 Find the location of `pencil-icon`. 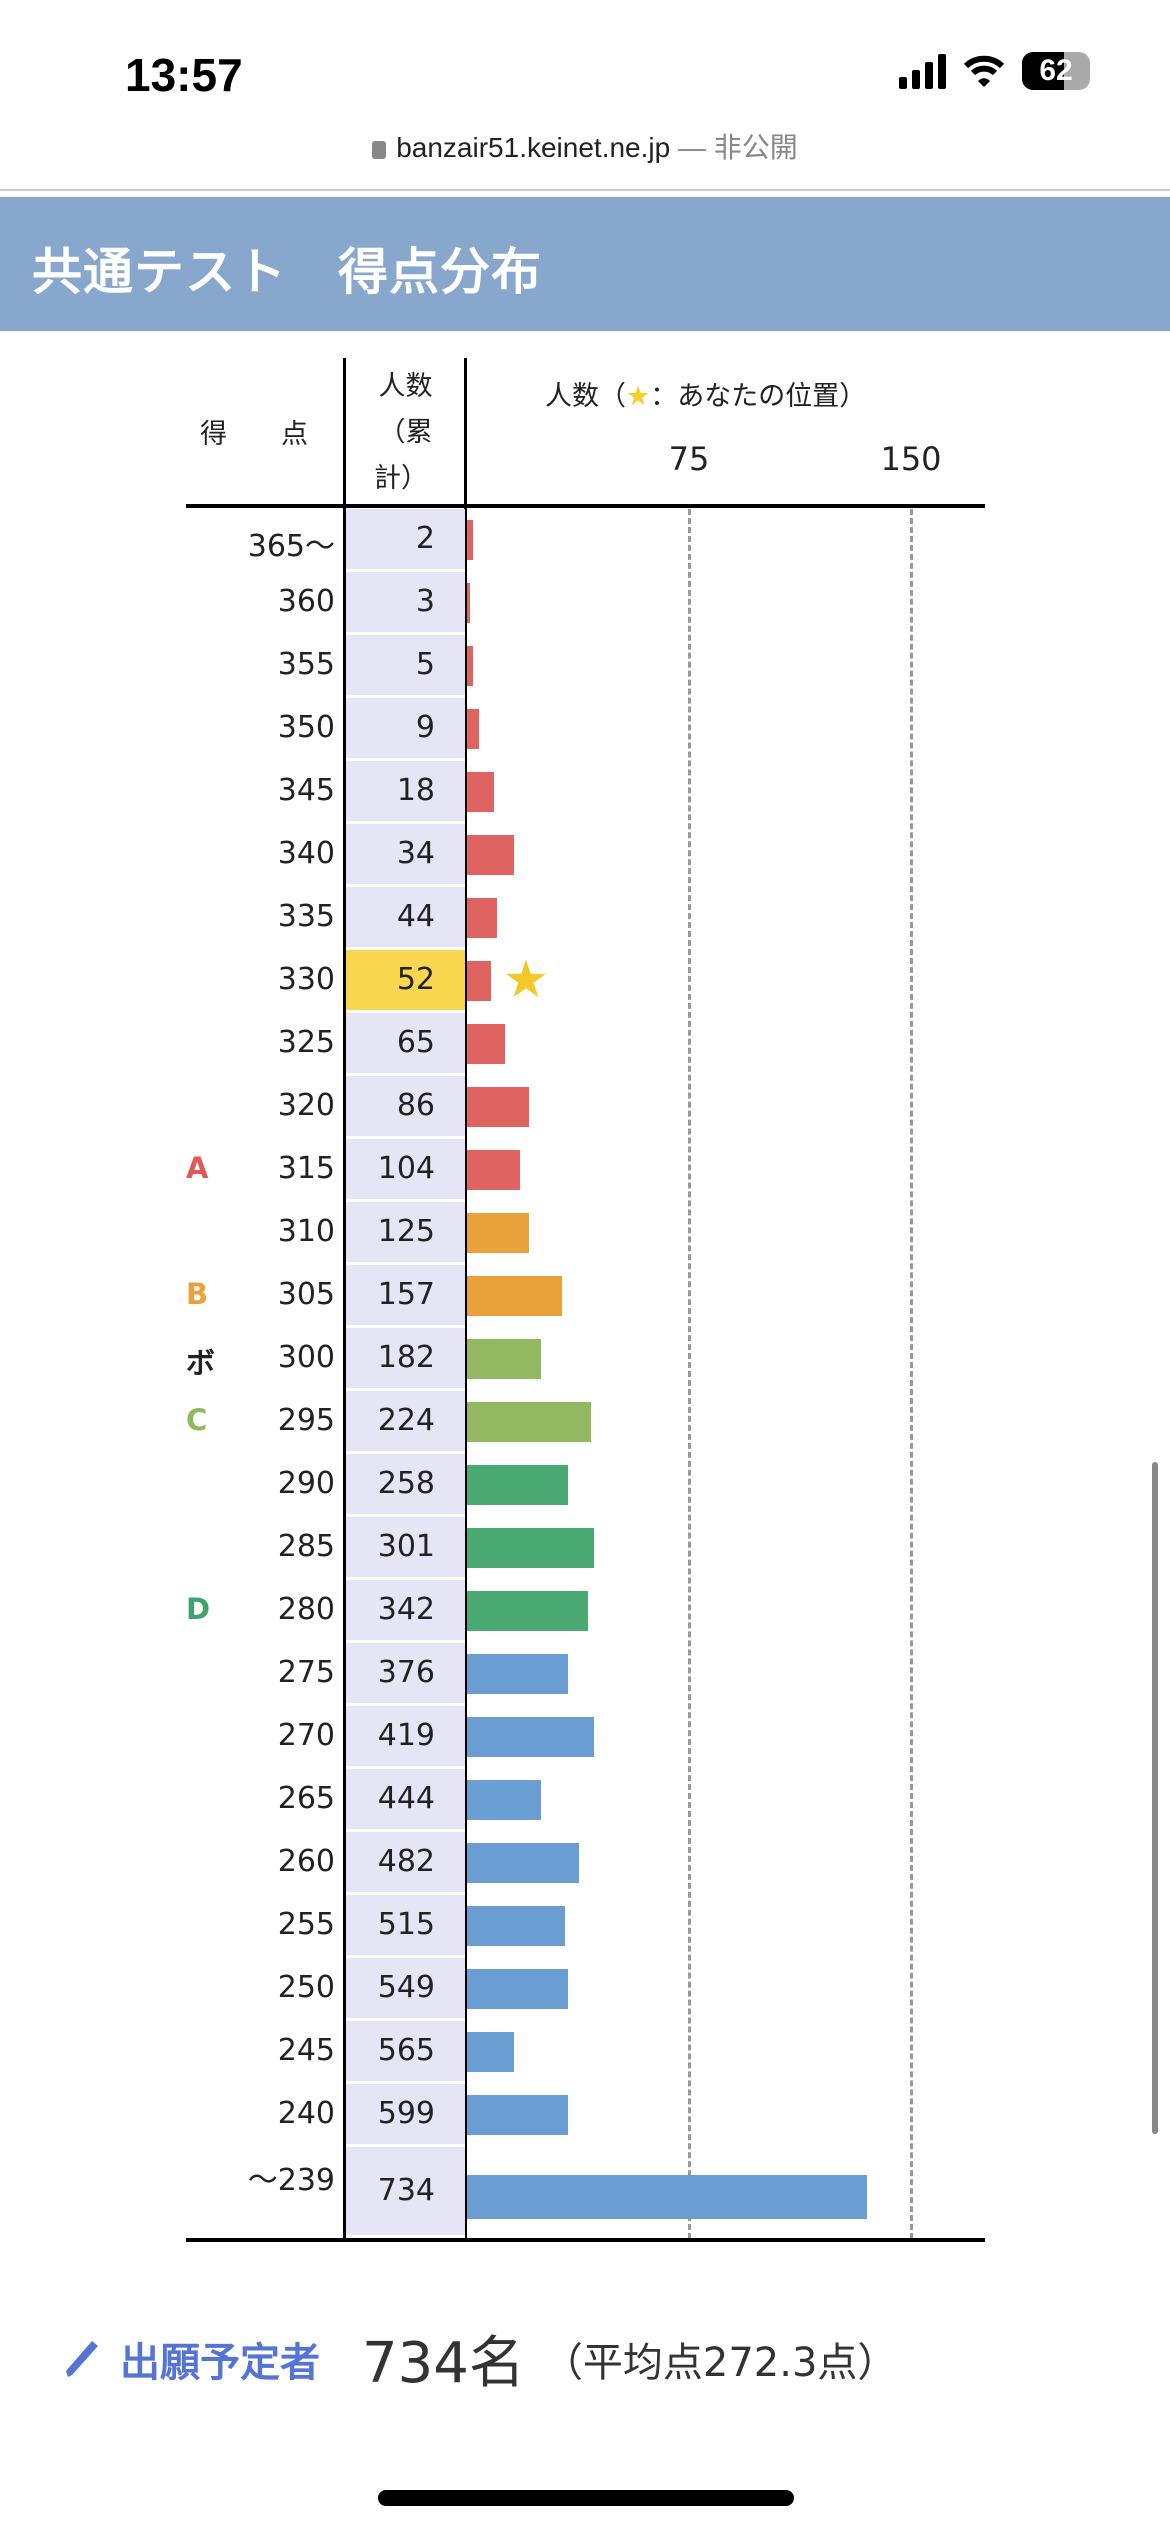

pencil-icon is located at coordinates (82, 2358).